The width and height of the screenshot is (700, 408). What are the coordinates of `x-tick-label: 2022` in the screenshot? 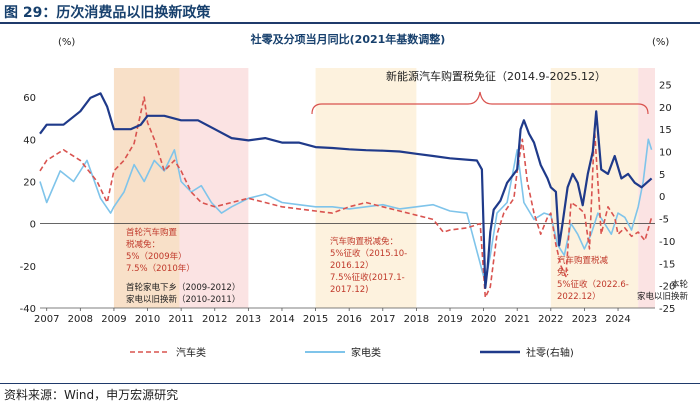 It's located at (550, 319).